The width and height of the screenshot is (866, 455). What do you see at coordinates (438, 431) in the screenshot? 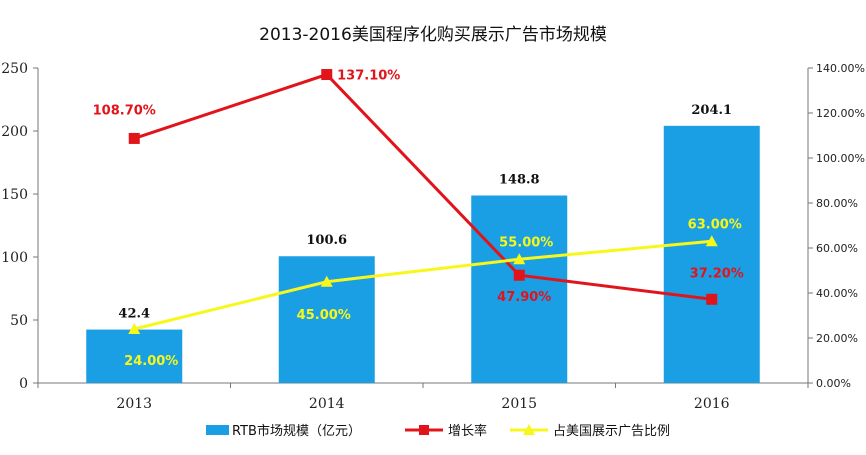
I see `legend: RTB市场规模（亿元） 增长率 占美国展示广告比例` at bounding box center [438, 431].